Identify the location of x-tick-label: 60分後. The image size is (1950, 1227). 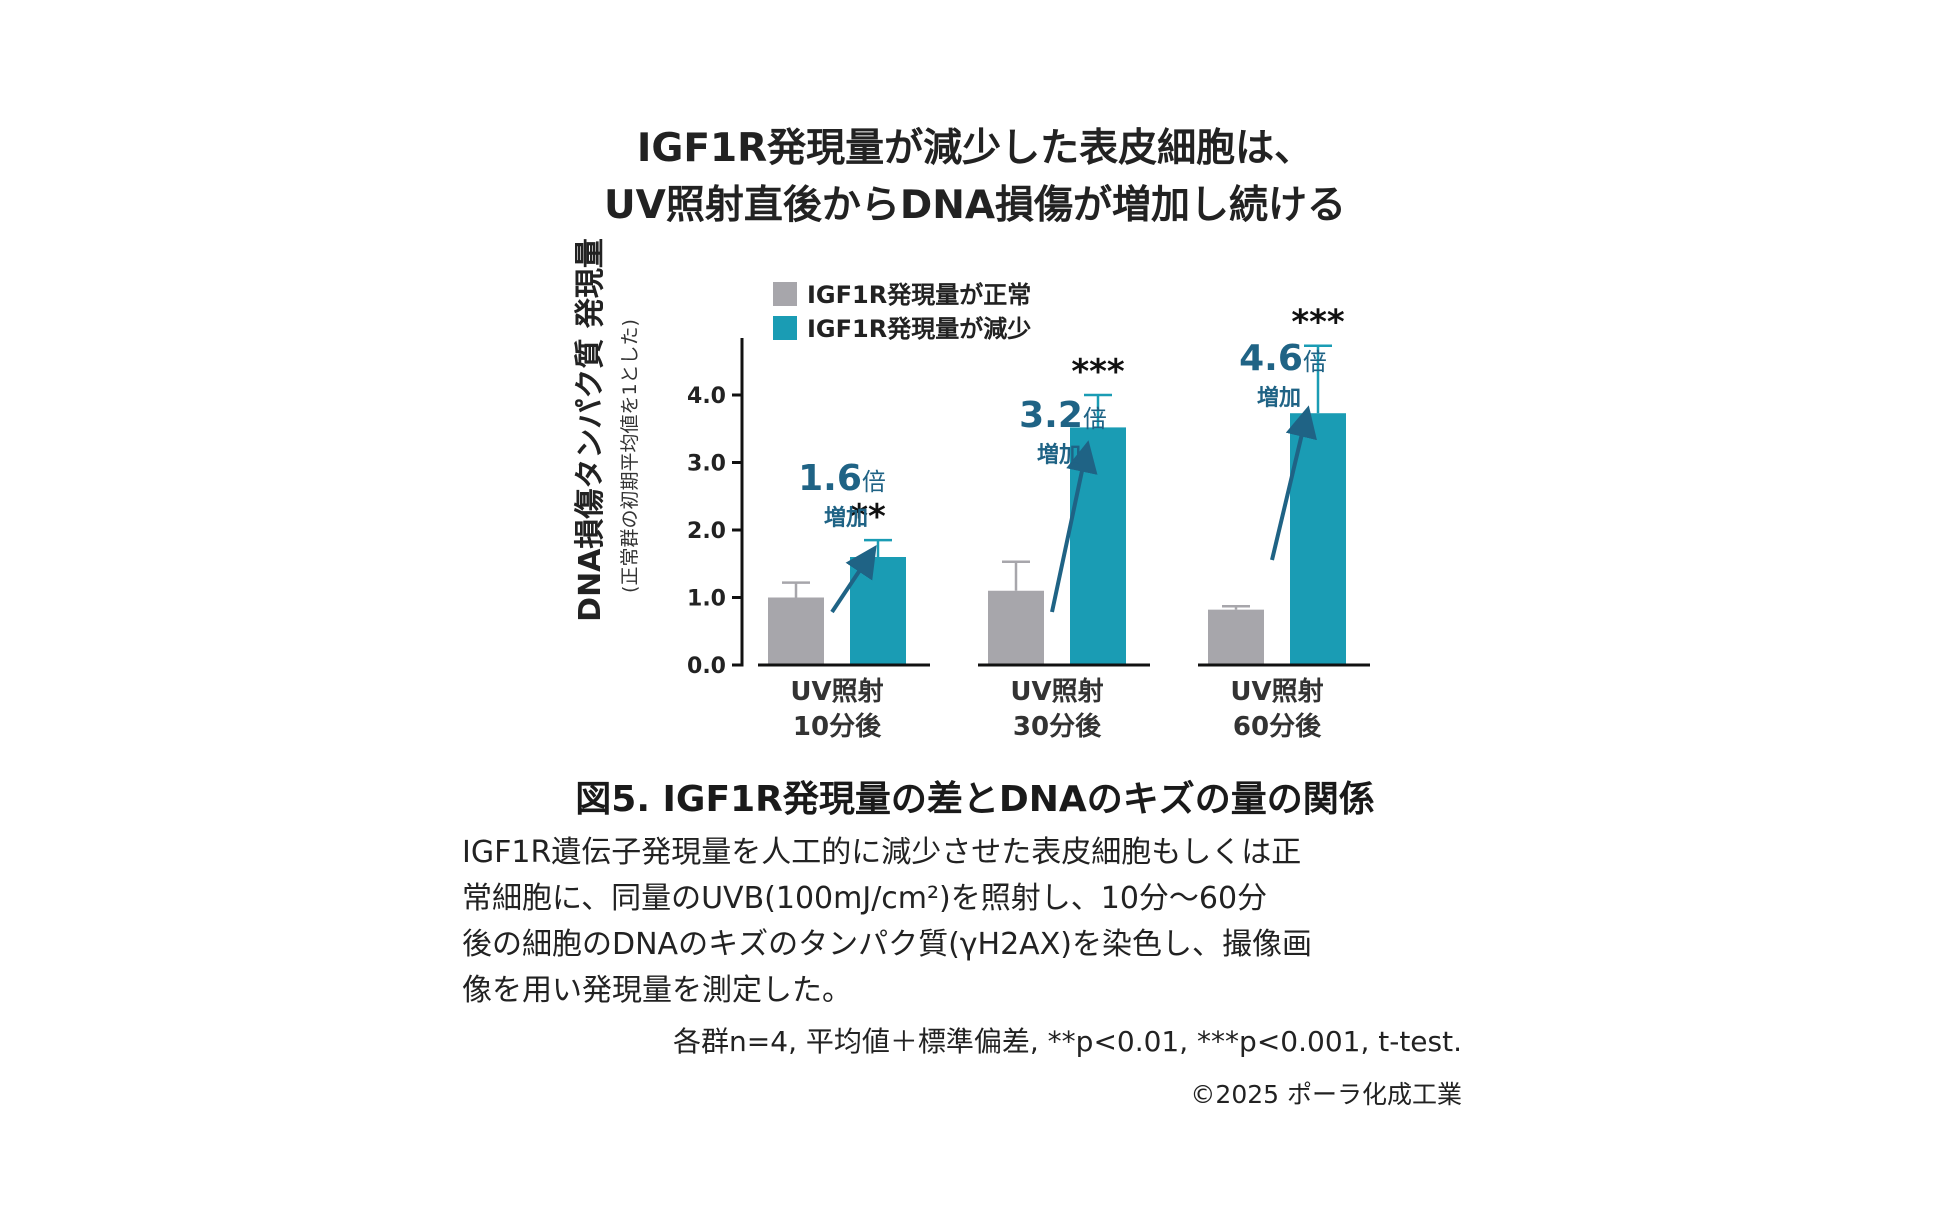
(1277, 726).